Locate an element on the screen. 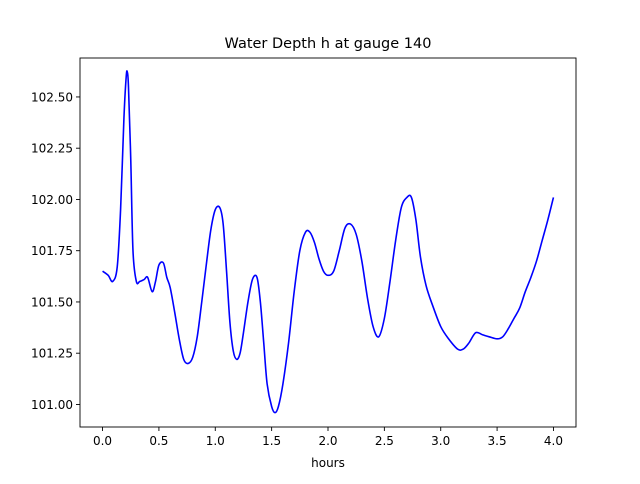 The height and width of the screenshot is (484, 640). x-tick-label: 0.5 is located at coordinates (158, 441).